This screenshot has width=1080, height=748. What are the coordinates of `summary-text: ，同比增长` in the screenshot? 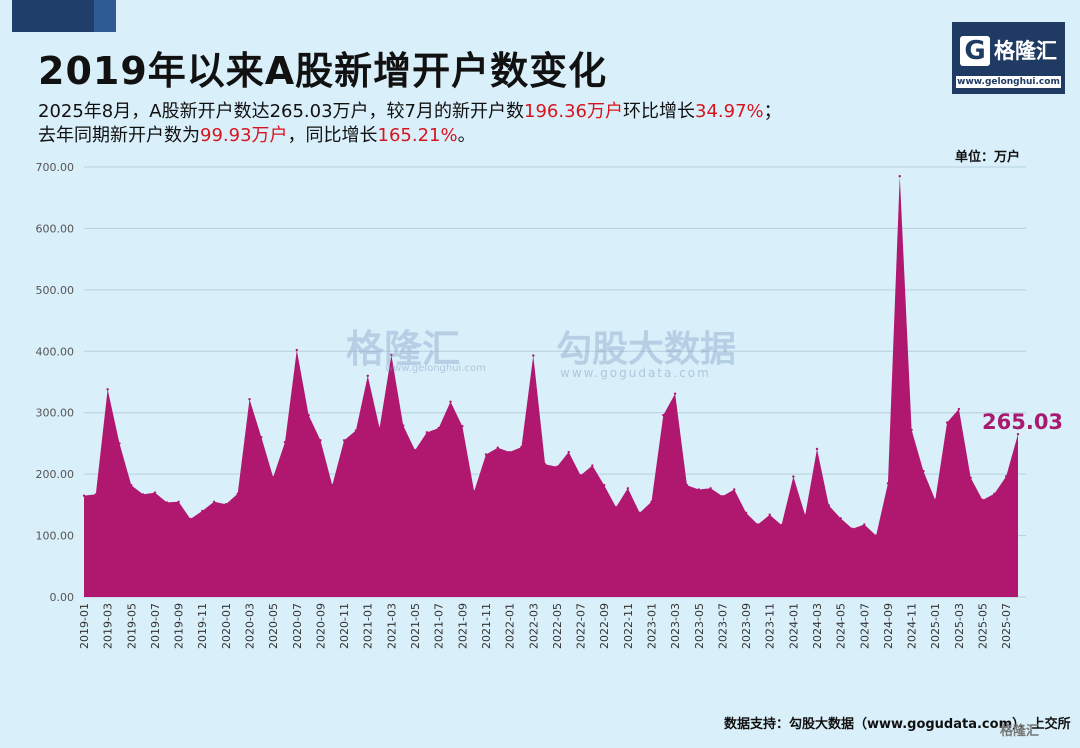 It's located at (332, 135).